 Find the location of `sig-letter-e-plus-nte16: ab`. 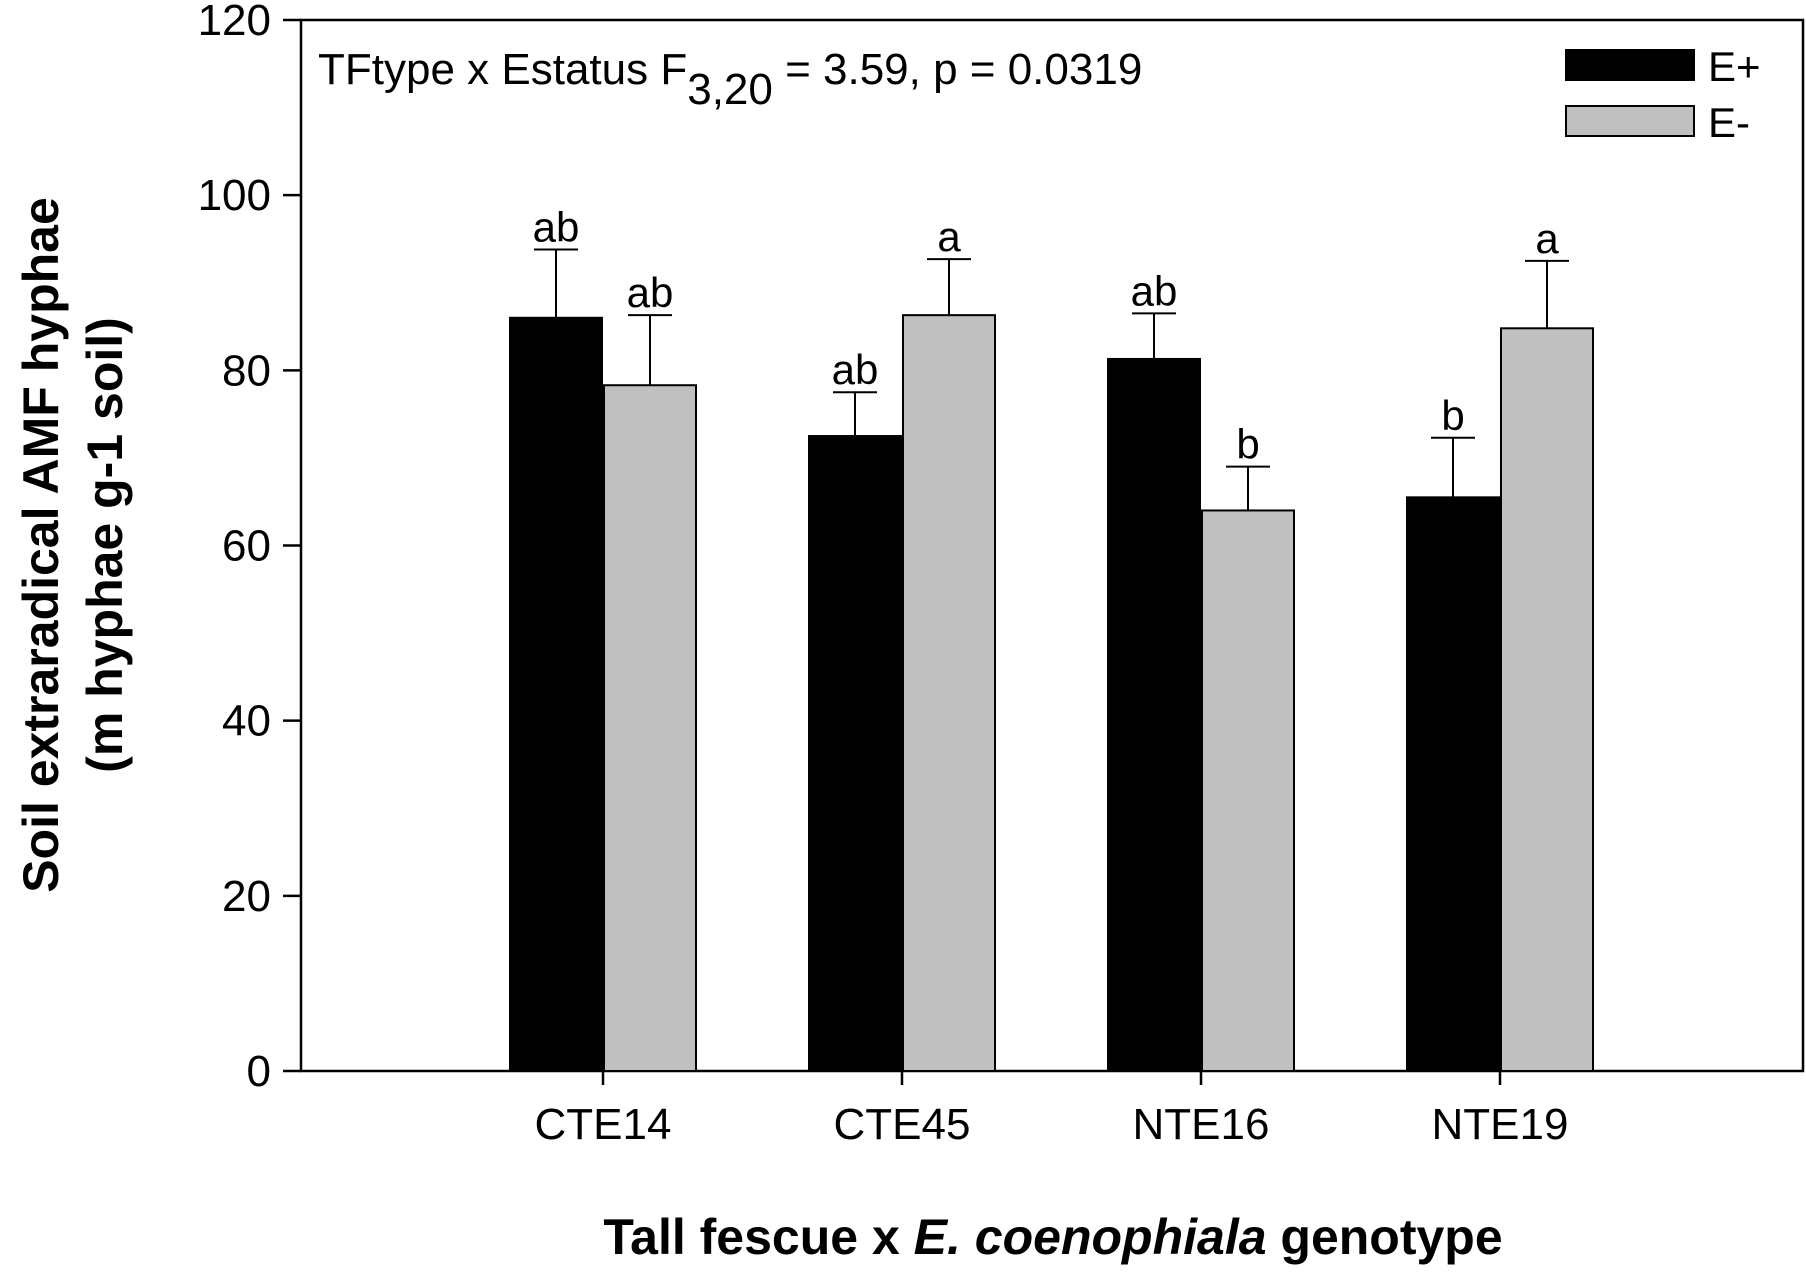

sig-letter-e-plus-nte16: ab is located at coordinates (1154, 290).